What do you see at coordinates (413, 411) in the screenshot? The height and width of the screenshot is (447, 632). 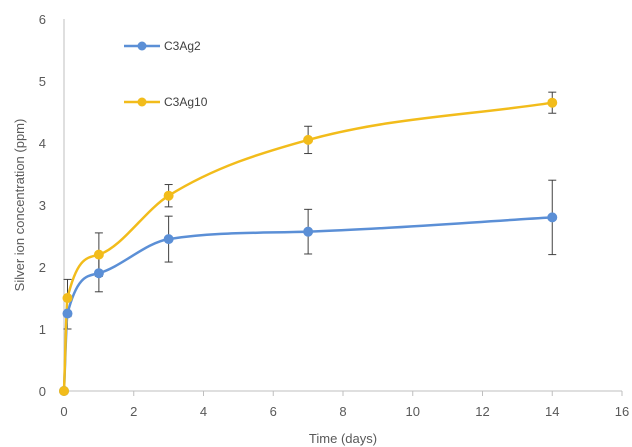 I see `x-tick-label: 10` at bounding box center [413, 411].